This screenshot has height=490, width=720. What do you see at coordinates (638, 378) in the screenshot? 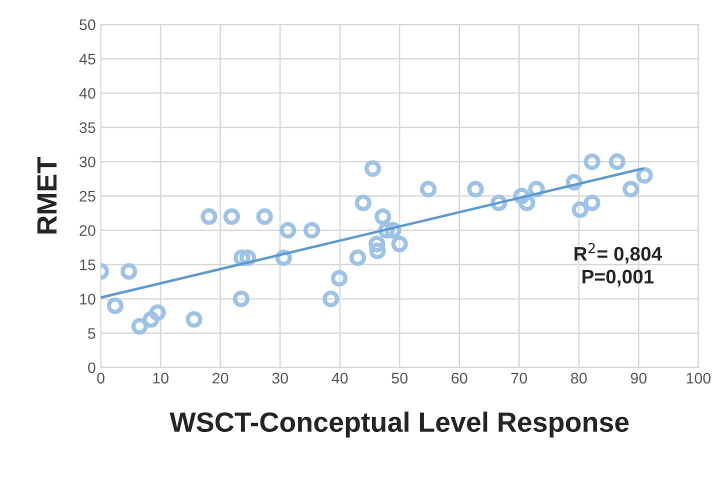
I see `x-tick-label: 90` at bounding box center [638, 378].